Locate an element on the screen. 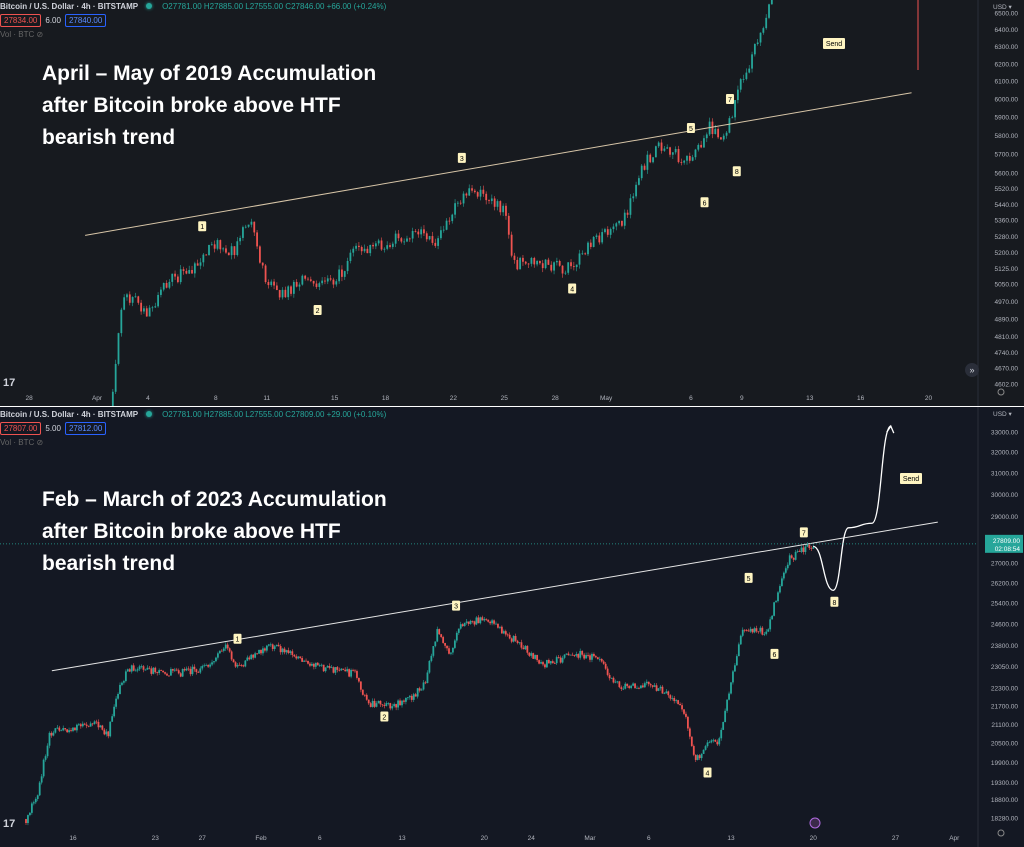 This screenshot has height=847, width=1024. price-tick-label: 24600.00 is located at coordinates (1004, 624).